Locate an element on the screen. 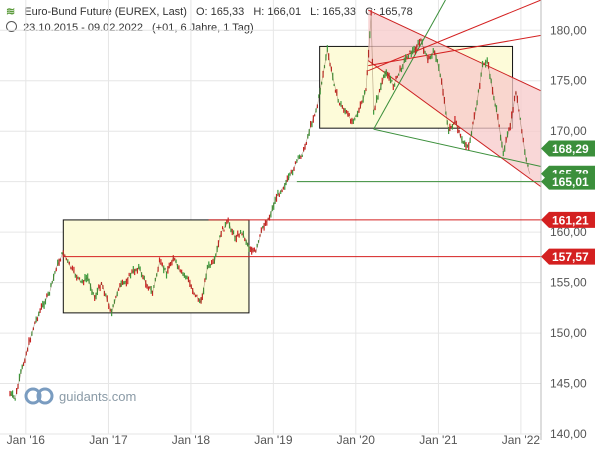 The height and width of the screenshot is (450, 595). price-tag-label: 168,29 is located at coordinates (570, 149).